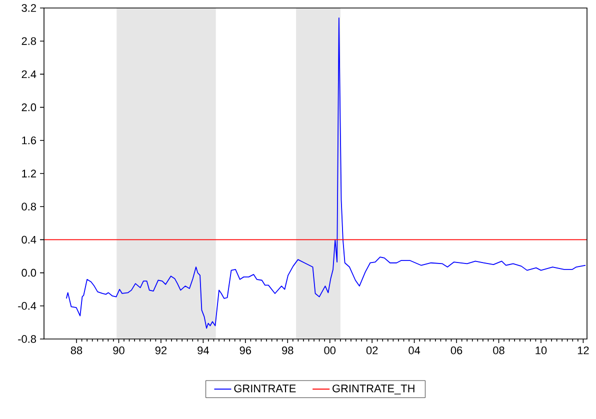 This screenshot has width=596, height=419. Describe the element at coordinates (456, 350) in the screenshot. I see `x-tick-label: 06` at that location.